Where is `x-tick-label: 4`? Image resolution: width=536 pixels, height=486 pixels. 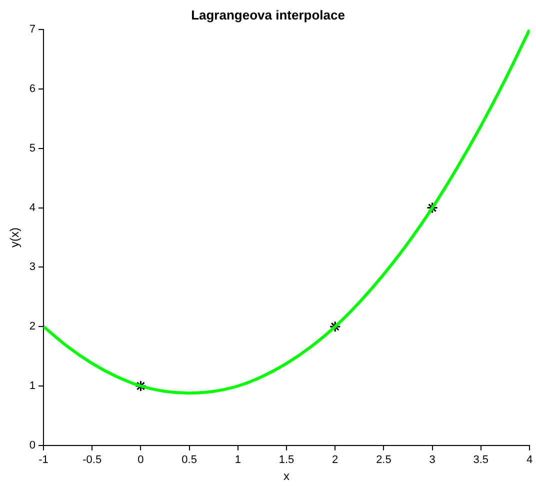
x-tick-label: 4 is located at coordinates (529, 460).